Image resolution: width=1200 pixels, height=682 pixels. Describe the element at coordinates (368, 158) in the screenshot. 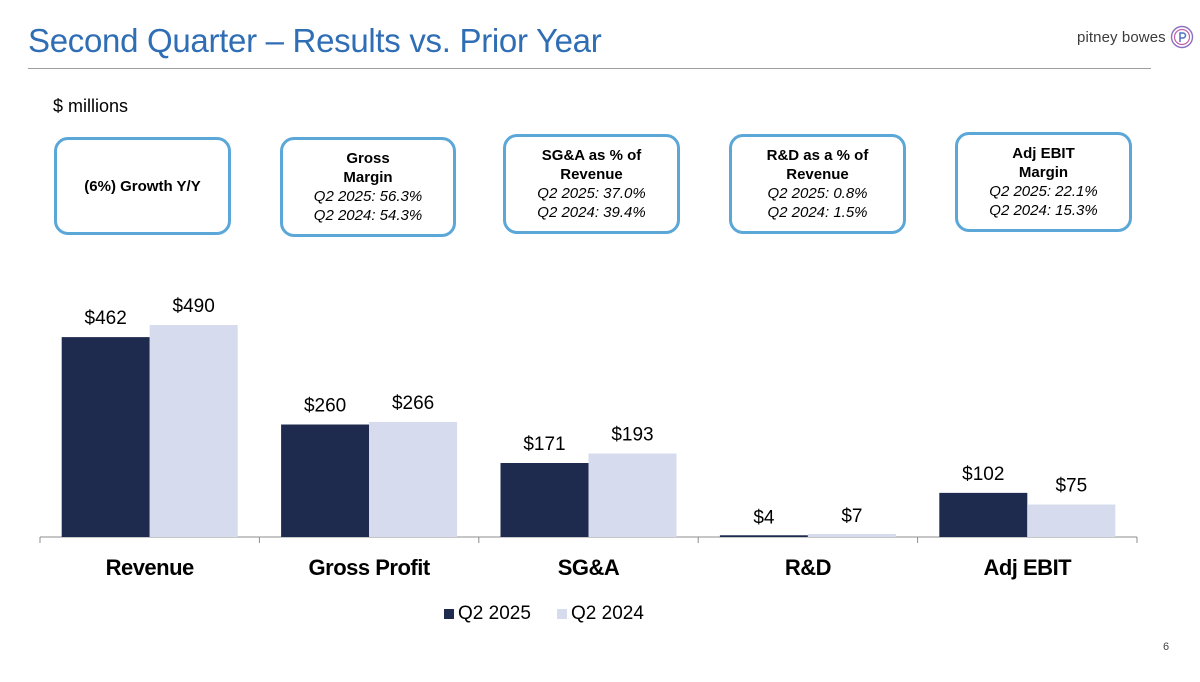

I see `callout-heading: Gross` at that location.